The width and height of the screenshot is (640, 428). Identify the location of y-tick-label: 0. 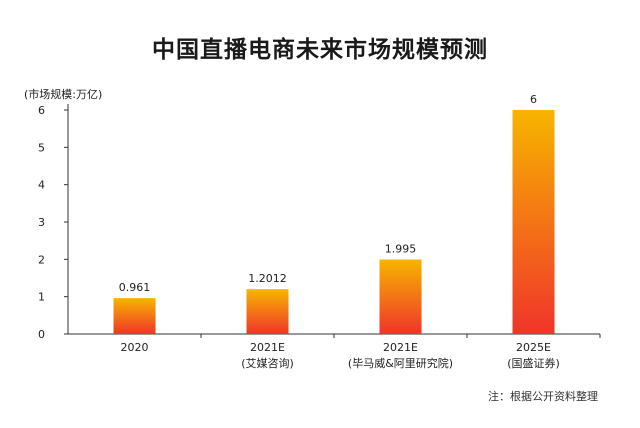
(41, 334).